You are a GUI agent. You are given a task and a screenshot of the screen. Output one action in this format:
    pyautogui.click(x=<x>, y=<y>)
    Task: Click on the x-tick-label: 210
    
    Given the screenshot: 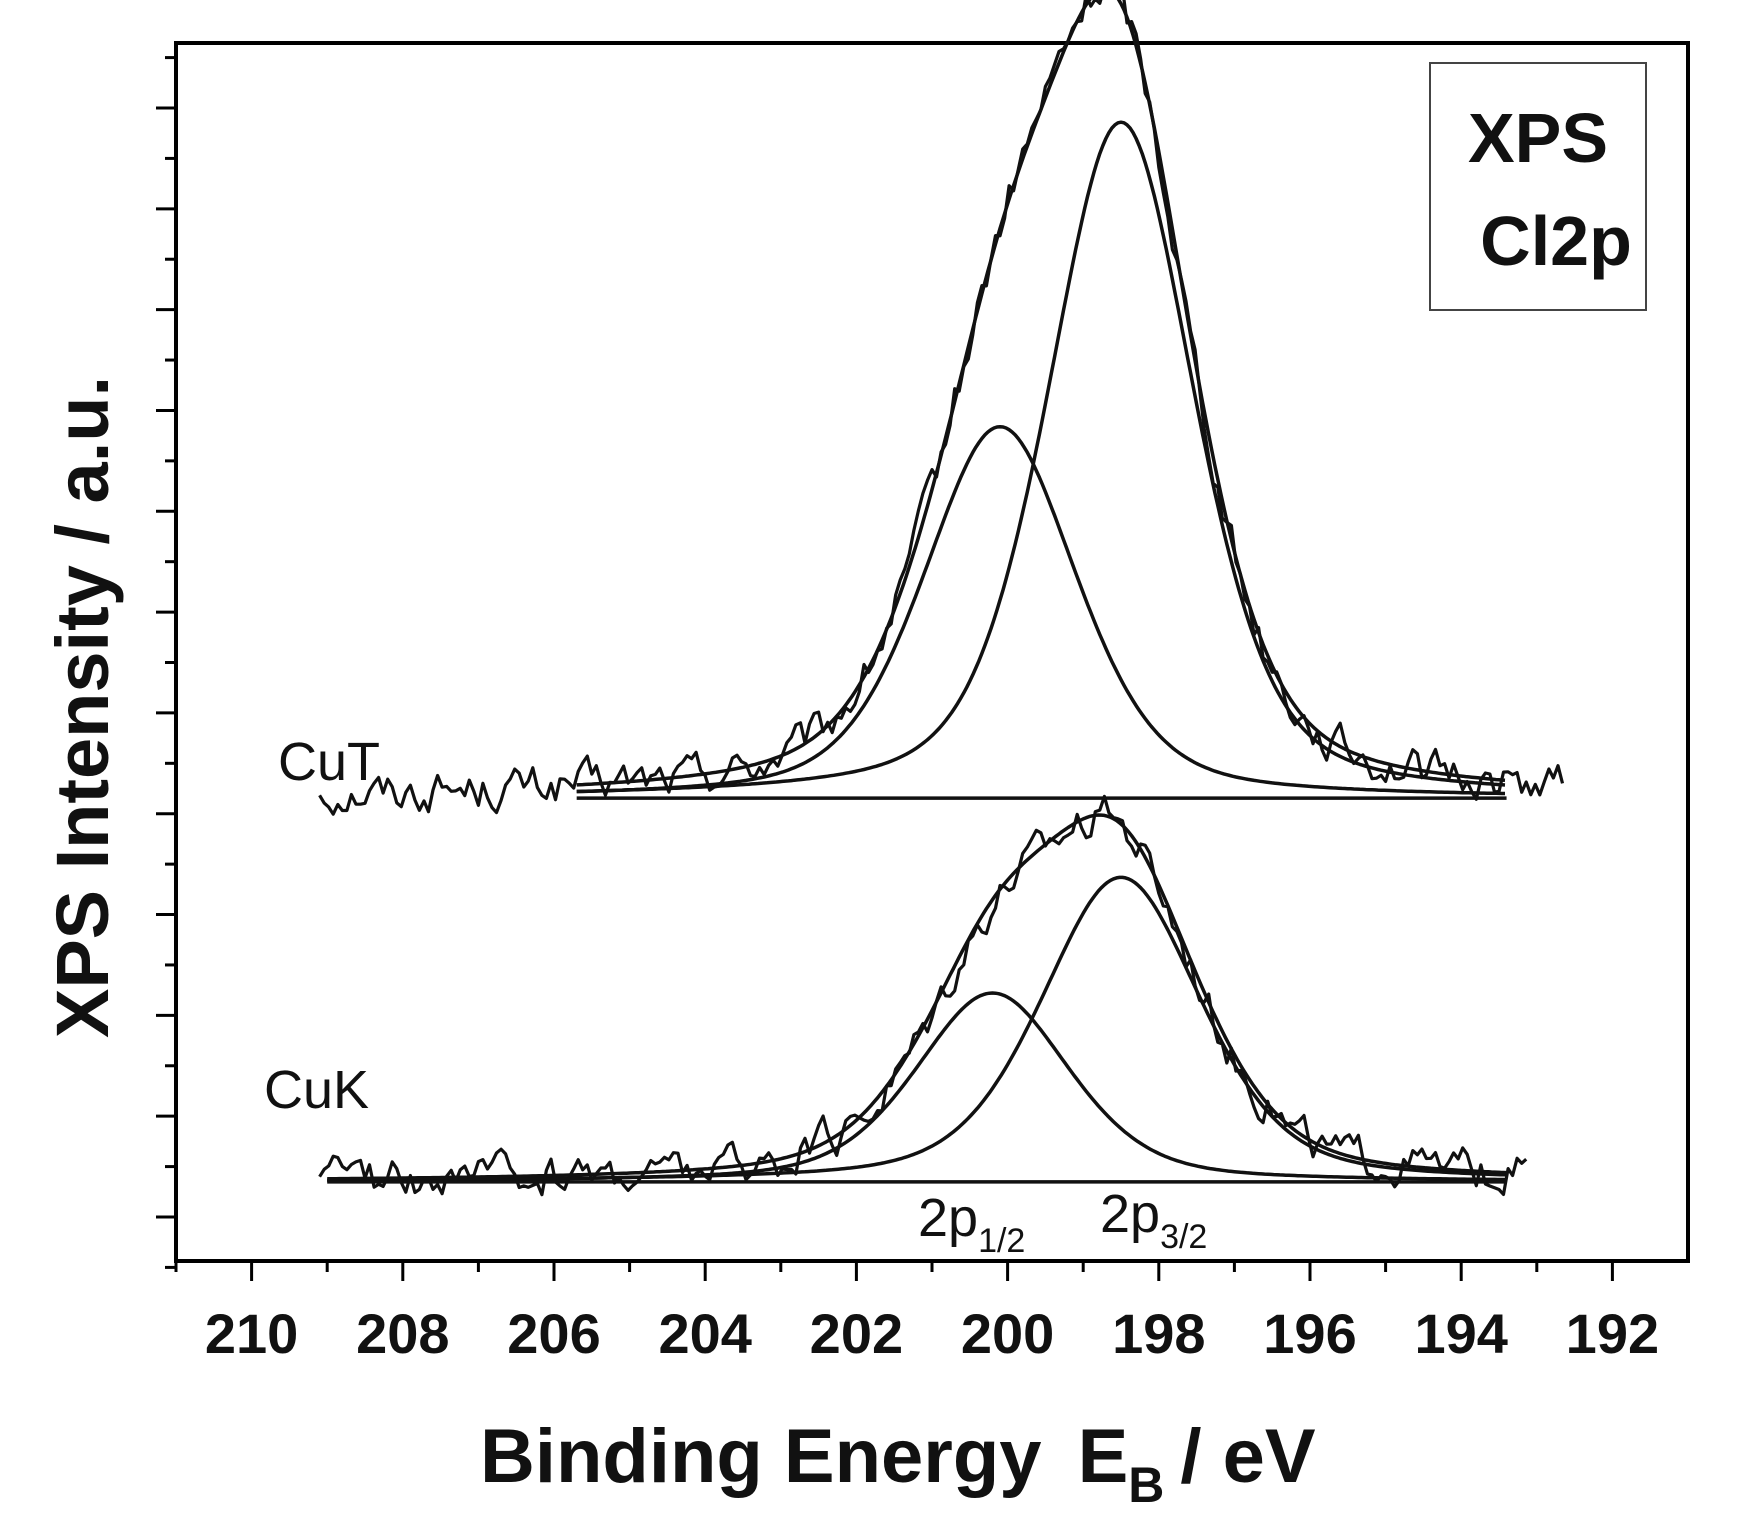 What is the action you would take?
    pyautogui.click(x=251, y=1333)
    